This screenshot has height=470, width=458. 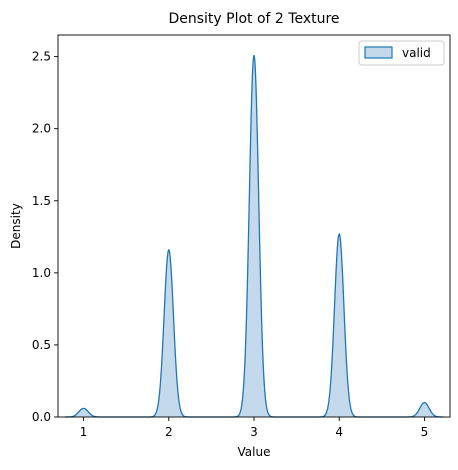 I want to click on y-tick-label: 2.0, so click(x=41, y=129).